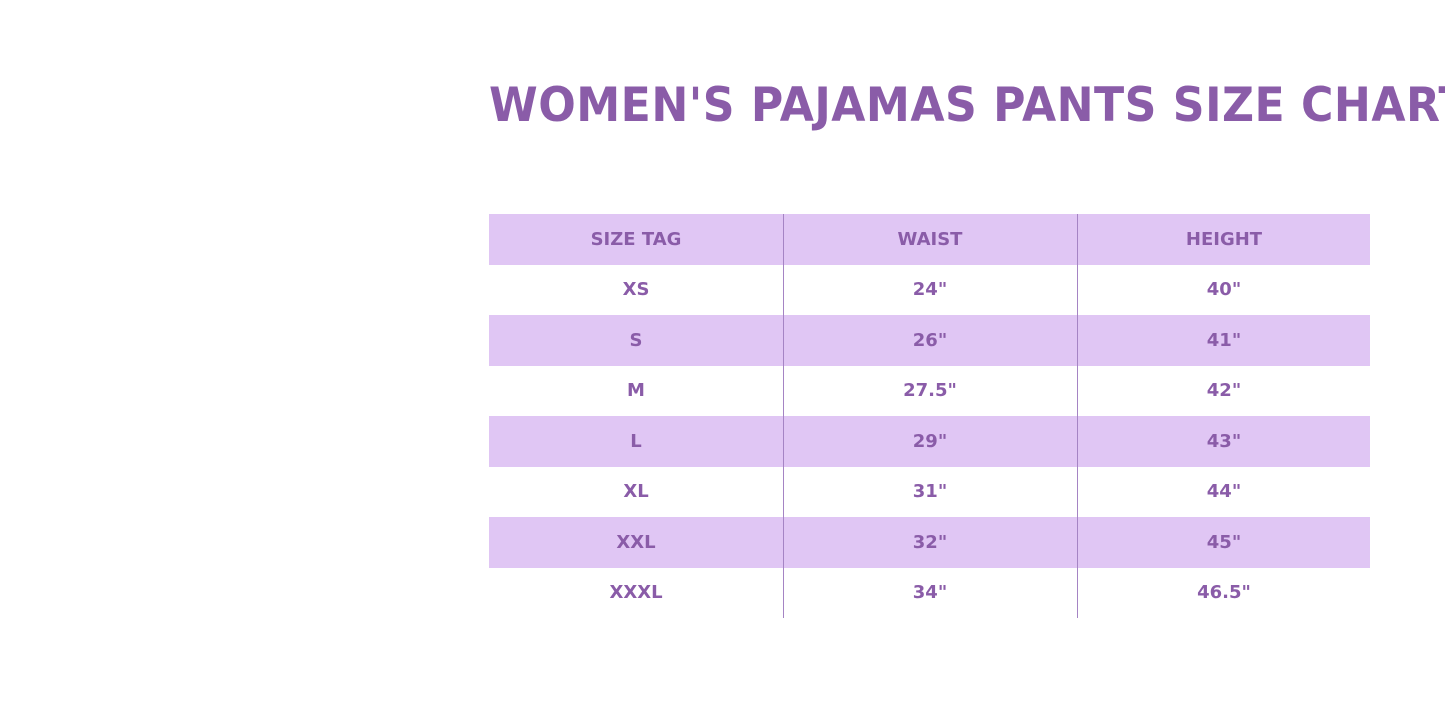 This screenshot has width=1445, height=723. I want to click on waist-cell: 29", so click(930, 441).